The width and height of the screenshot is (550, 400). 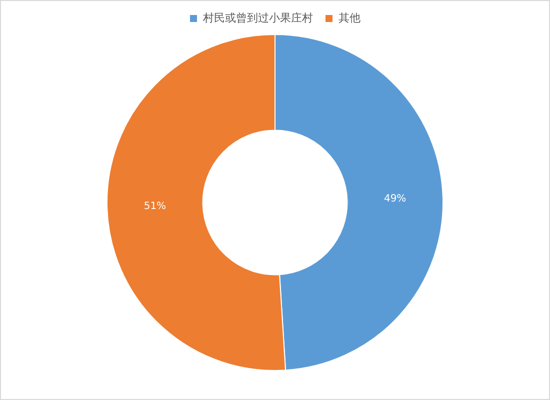 What do you see at coordinates (349, 17) in the screenshot?
I see `legend-label: 其他` at bounding box center [349, 17].